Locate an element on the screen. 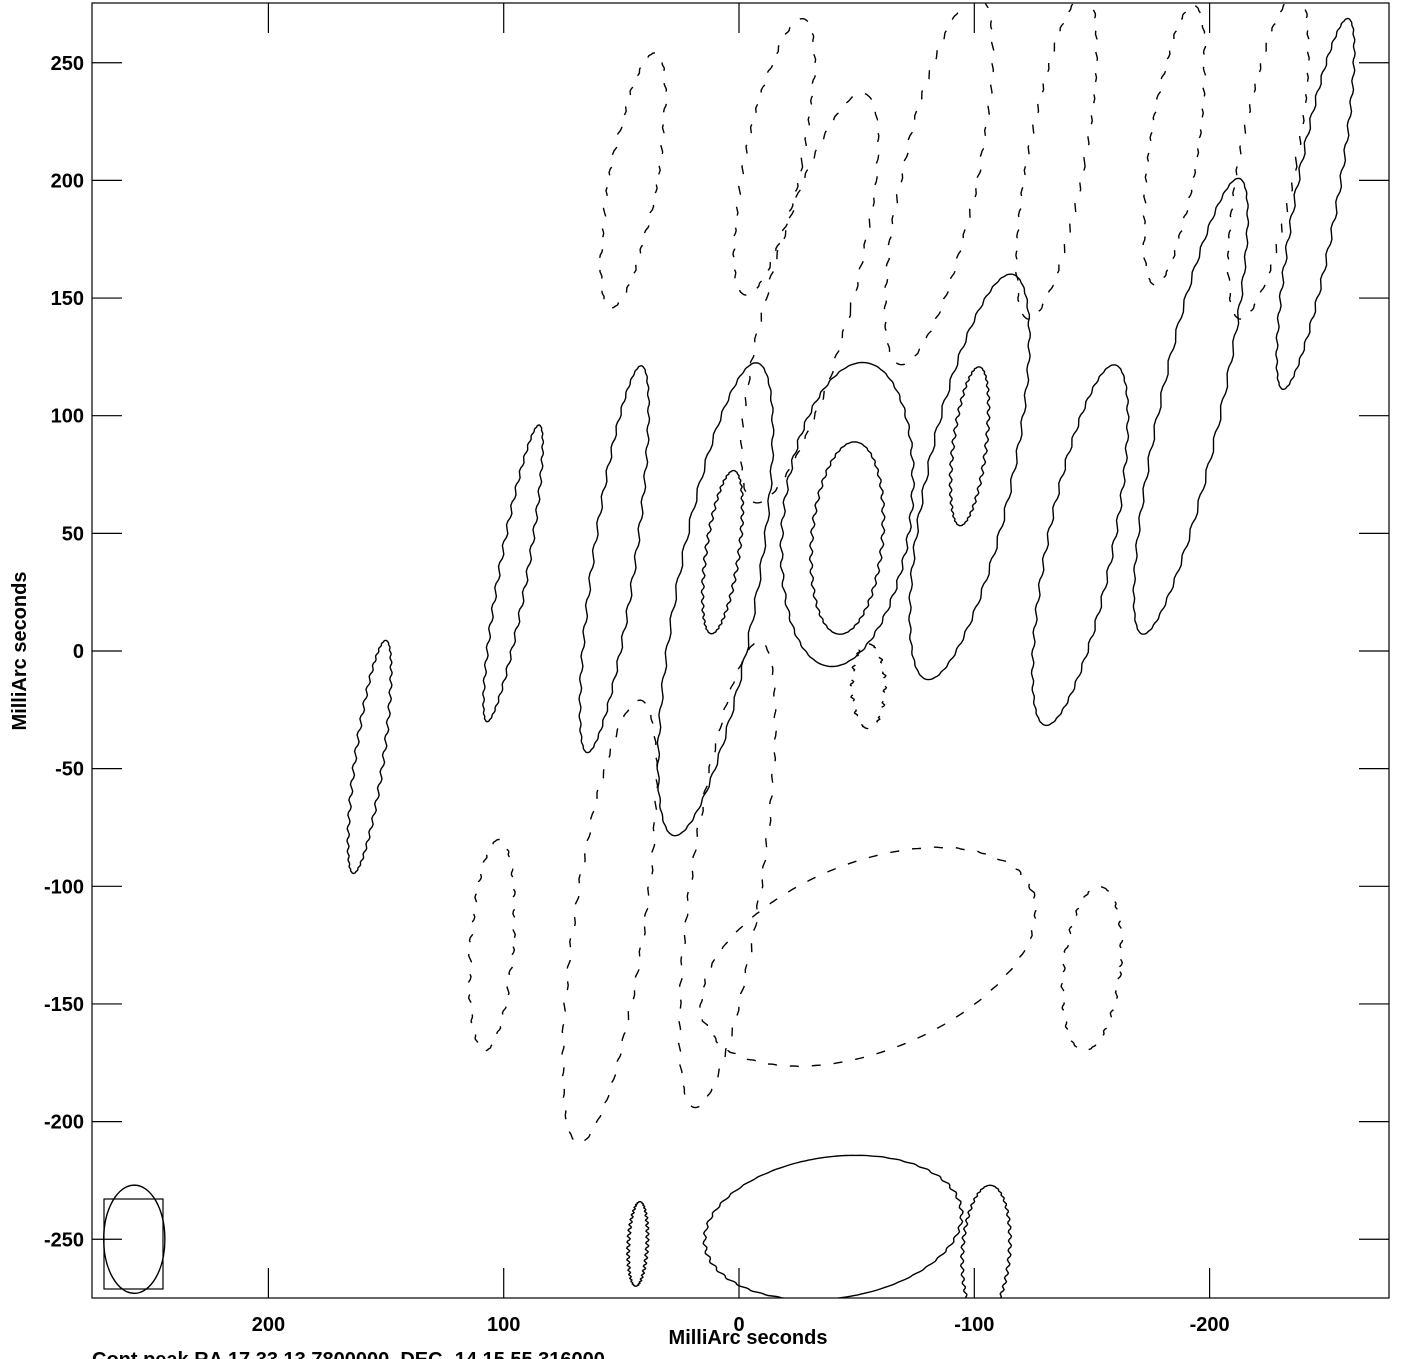 The width and height of the screenshot is (1401, 1359). x-axis-label: MilliArc seconds is located at coordinates (748, 1338).